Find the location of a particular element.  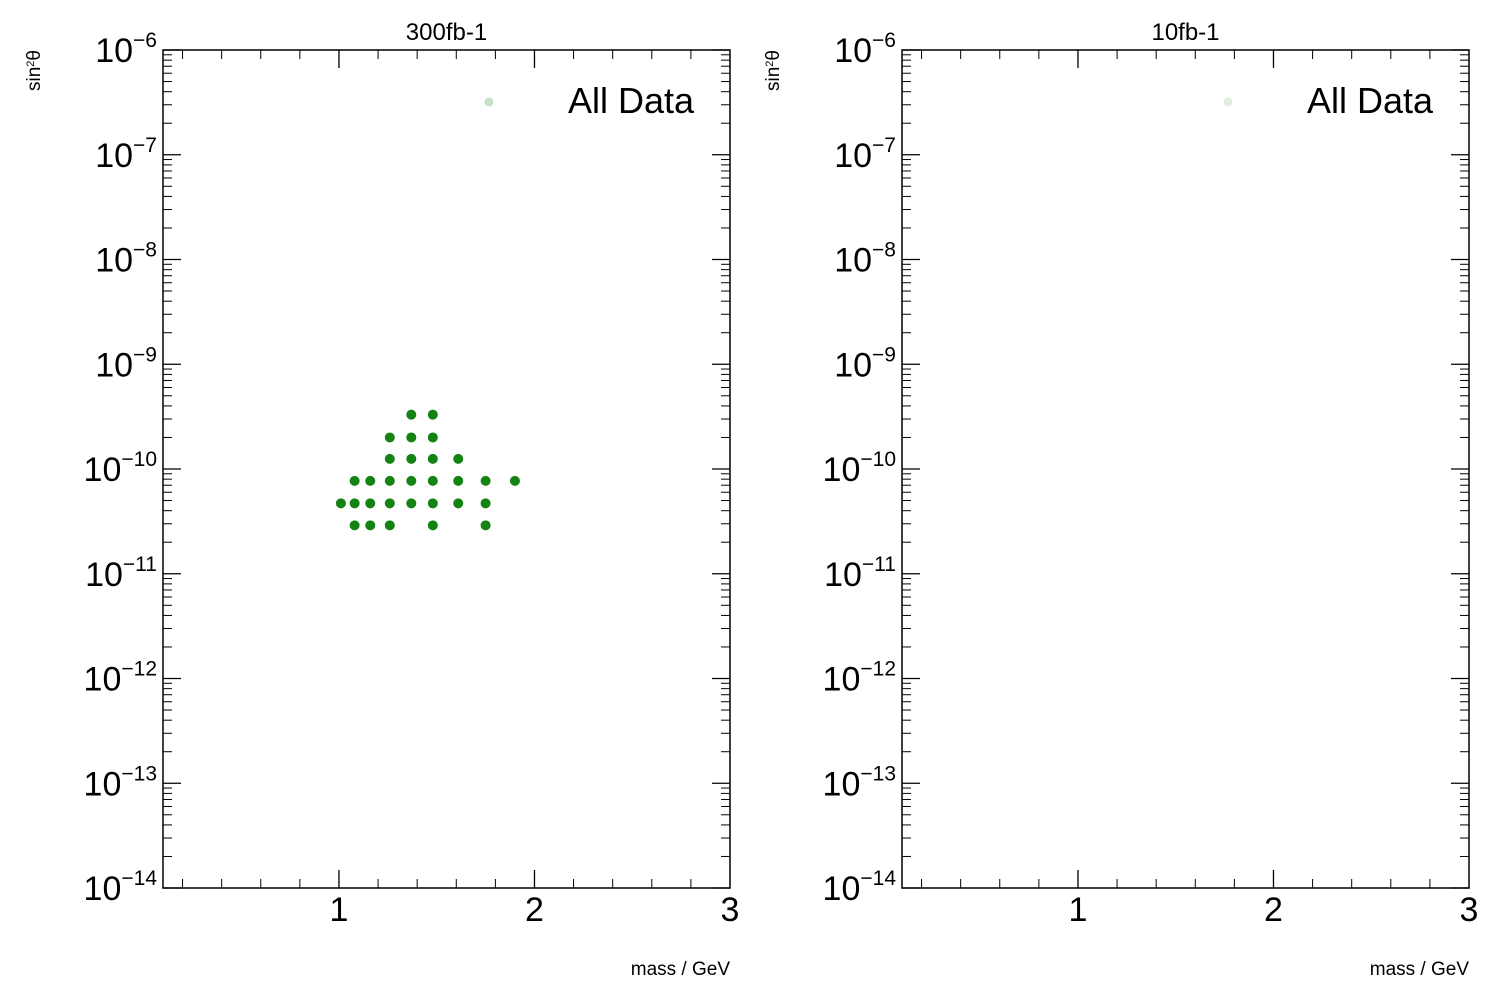

plot-title: 10fb-1 is located at coordinates (1185, 32).